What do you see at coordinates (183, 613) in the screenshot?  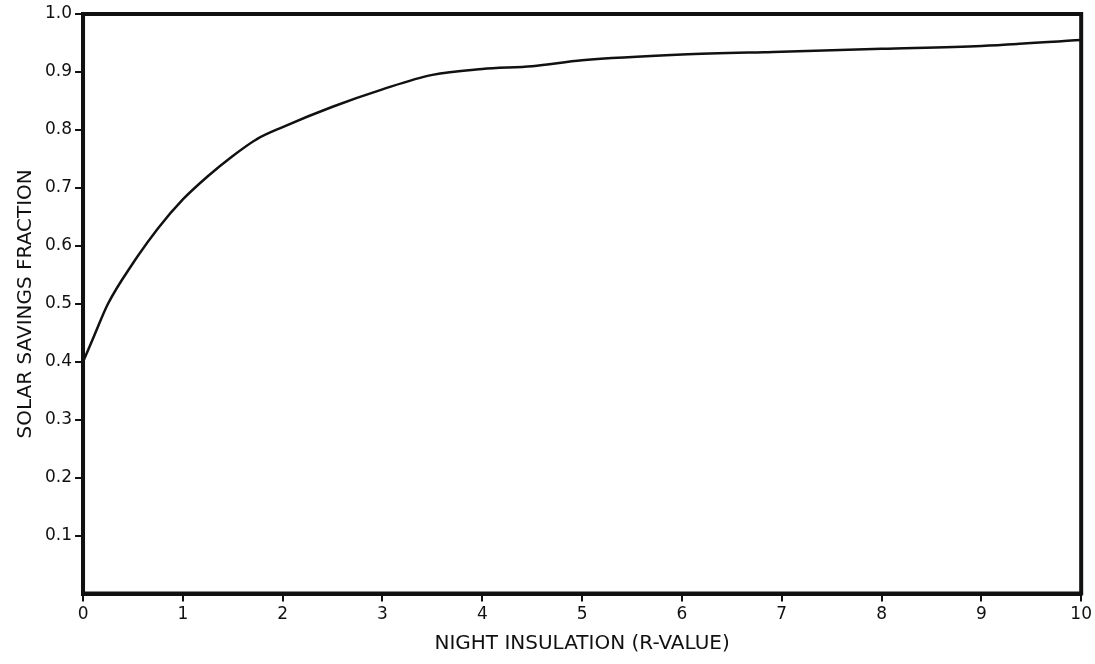 I see `x-tick-label: 1` at bounding box center [183, 613].